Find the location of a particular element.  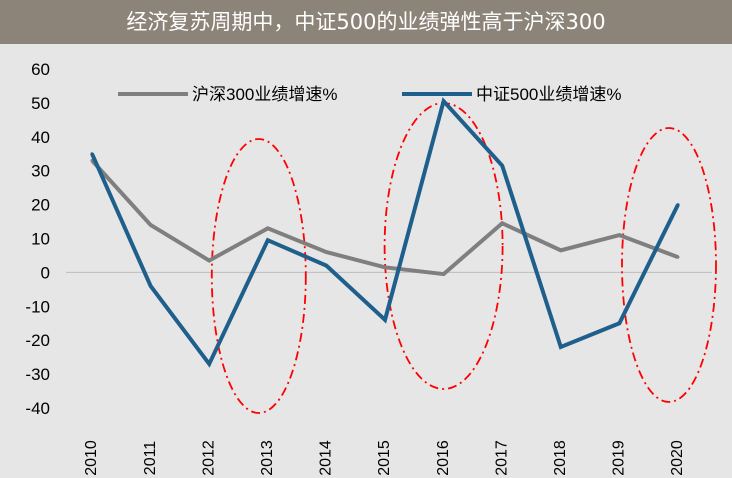

legend-label: 沪深300业绩增速% is located at coordinates (264, 94).